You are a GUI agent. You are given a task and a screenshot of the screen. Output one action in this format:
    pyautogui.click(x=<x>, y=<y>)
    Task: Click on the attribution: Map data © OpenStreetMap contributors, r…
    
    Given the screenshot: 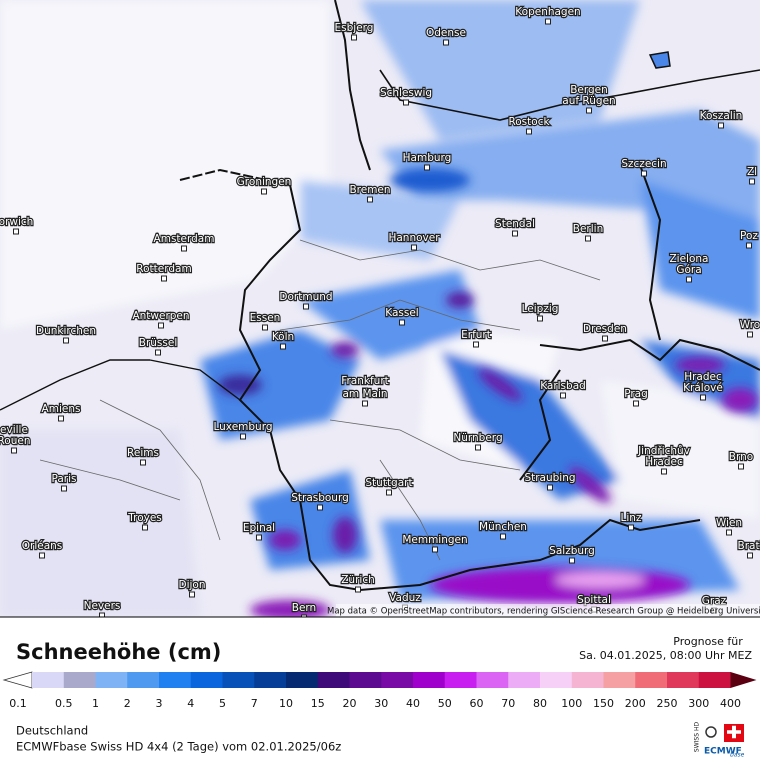 What is the action you would take?
    pyautogui.click(x=543, y=612)
    